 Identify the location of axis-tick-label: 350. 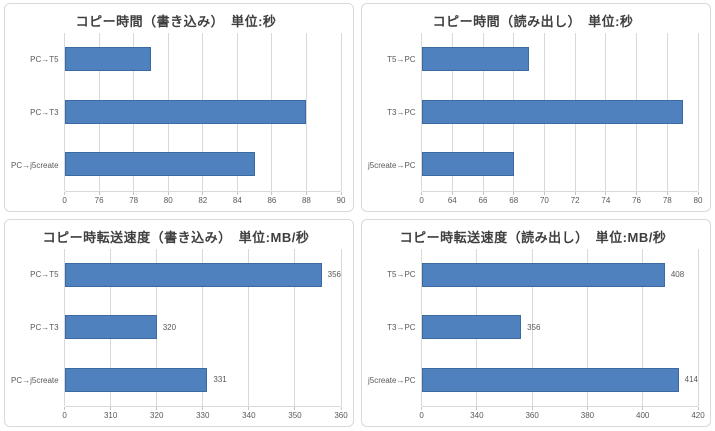
(295, 415).